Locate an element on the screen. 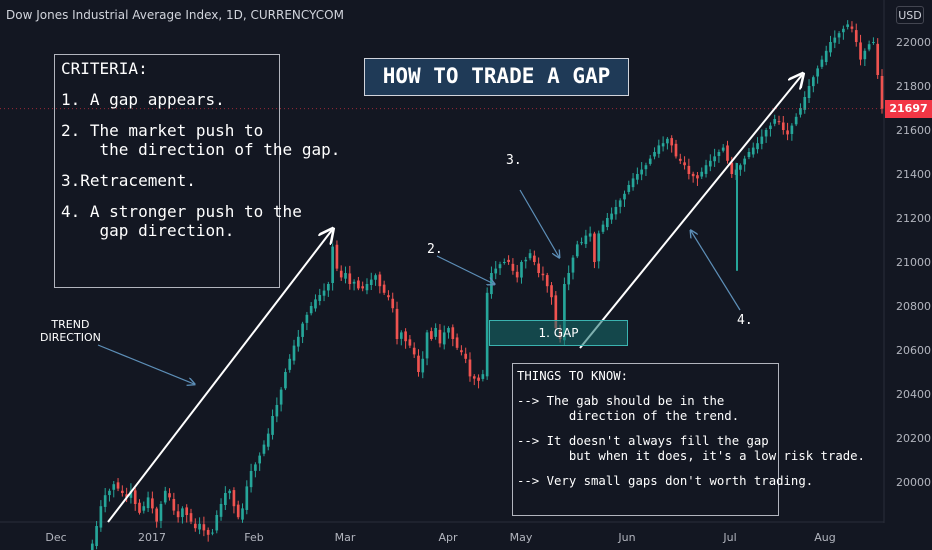 This screenshot has height=550, width=932. things-line: --> Very small gaps don't worth trading. is located at coordinates (665, 481).